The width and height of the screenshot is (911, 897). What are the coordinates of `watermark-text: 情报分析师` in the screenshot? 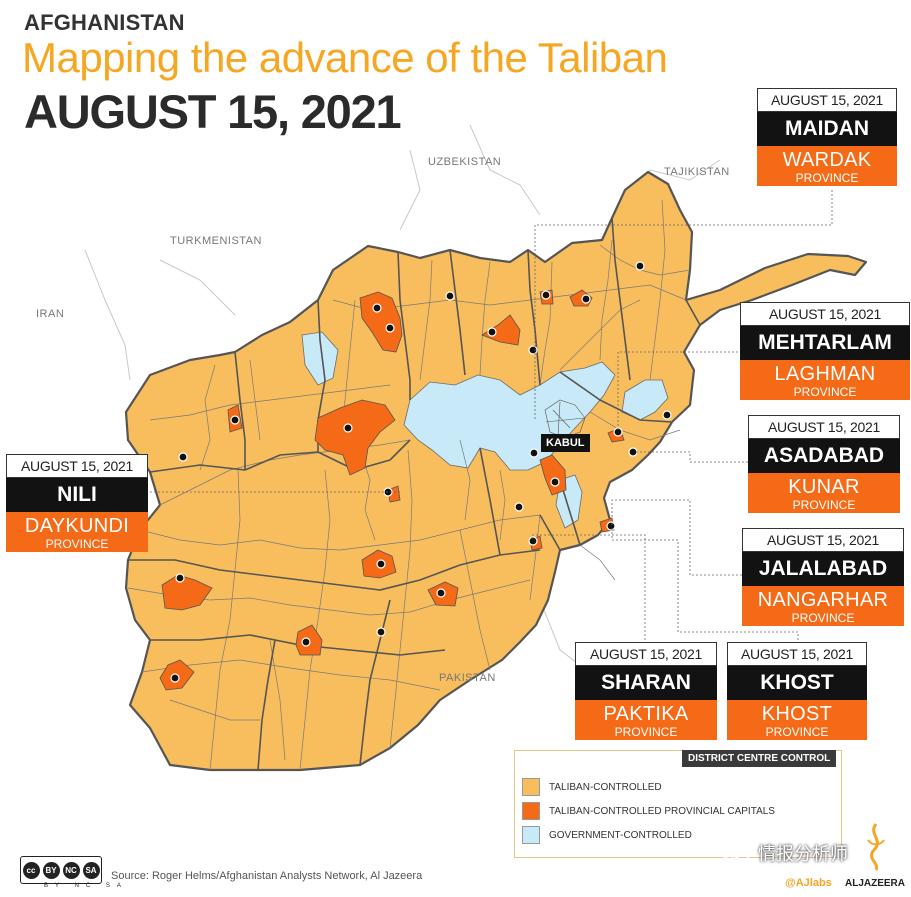 It's located at (803, 854).